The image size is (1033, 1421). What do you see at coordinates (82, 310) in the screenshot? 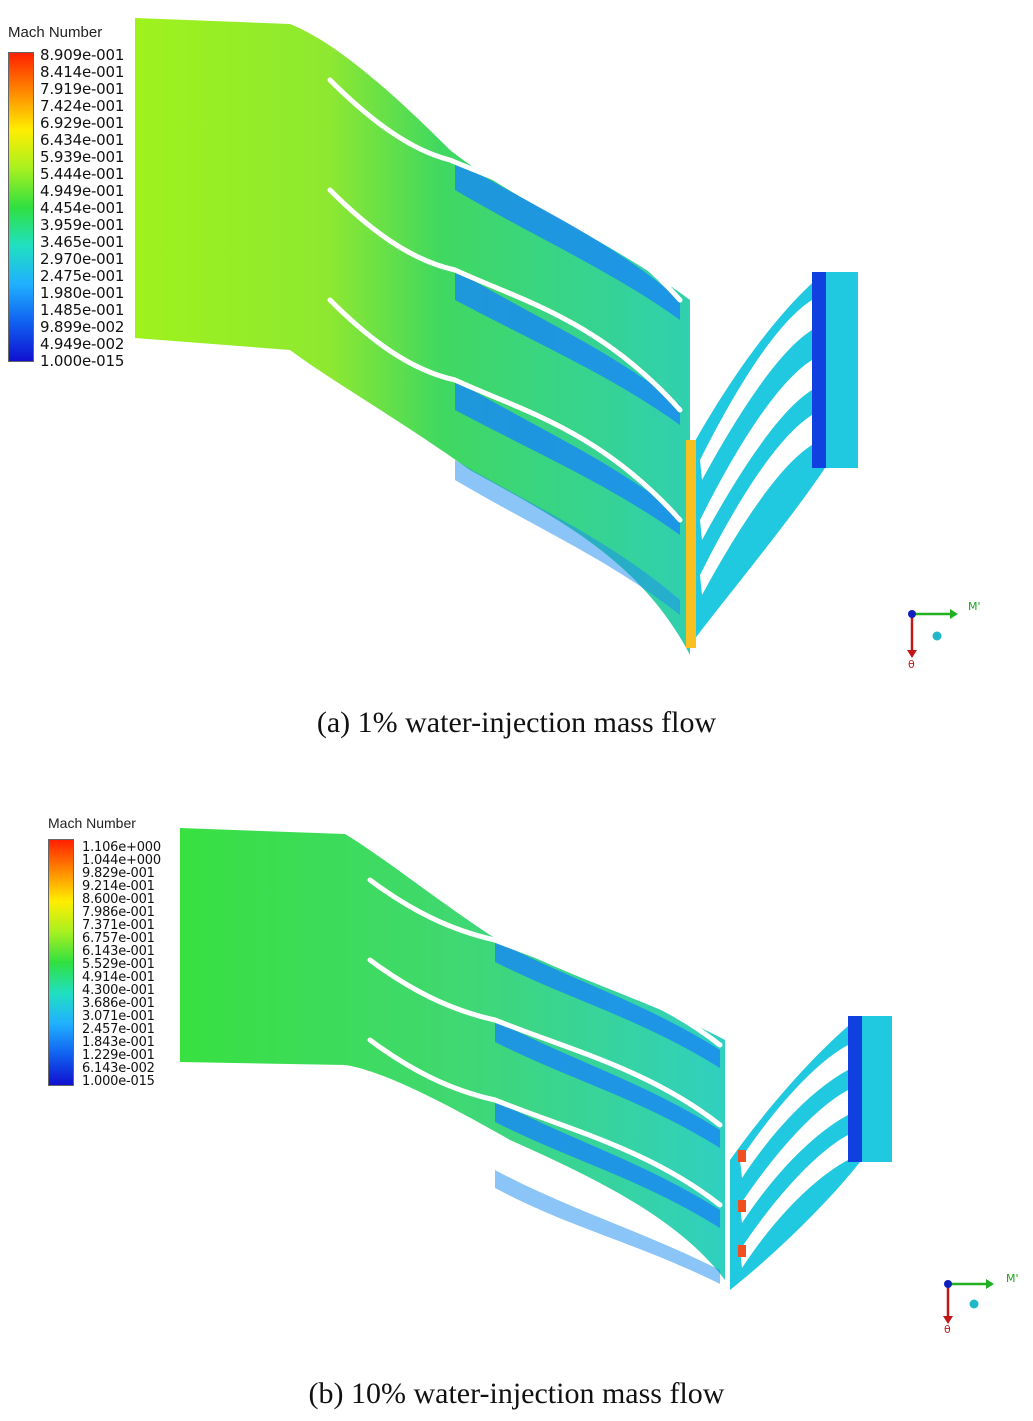
I see `legend-tick: 1.485e-001` at bounding box center [82, 310].